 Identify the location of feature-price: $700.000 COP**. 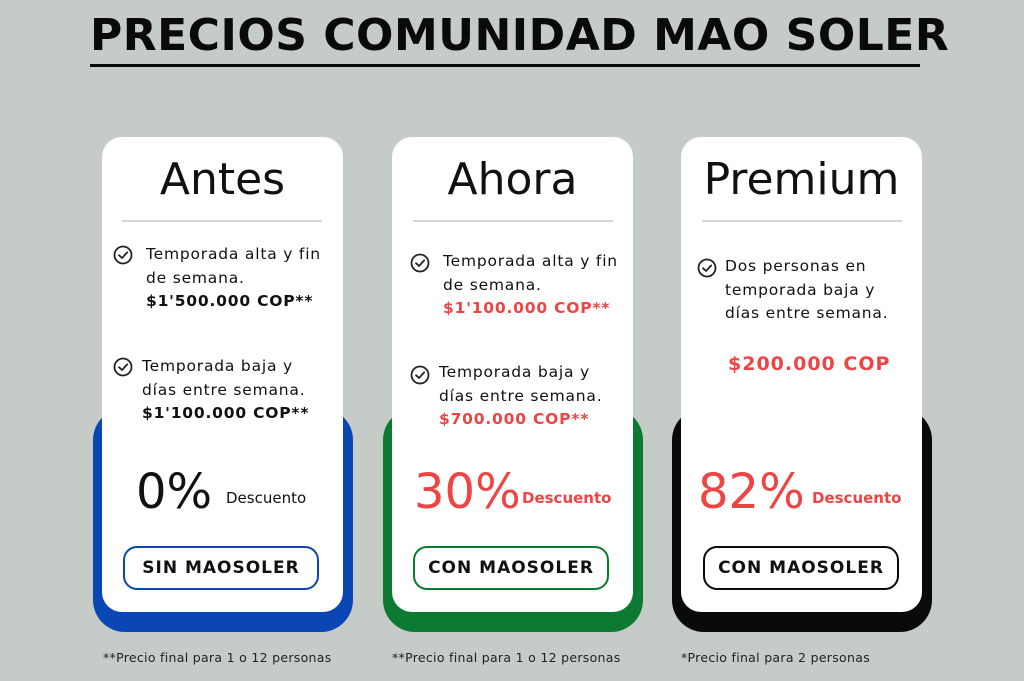
(514, 419).